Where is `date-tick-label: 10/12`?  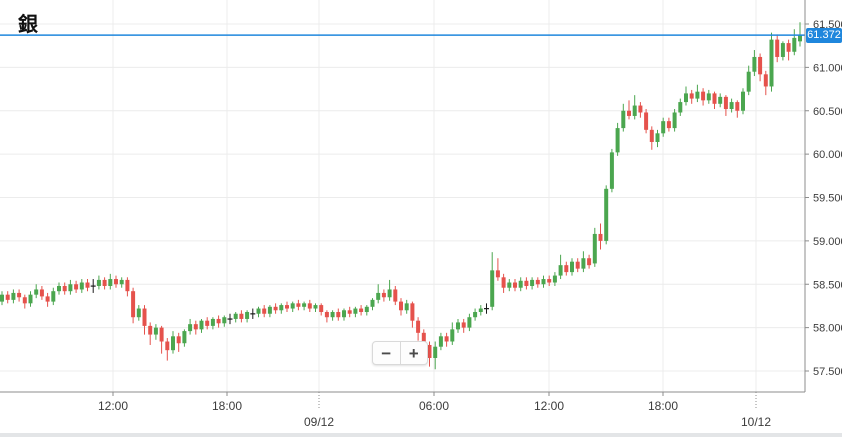
date-tick-label: 10/12 is located at coordinates (756, 422).